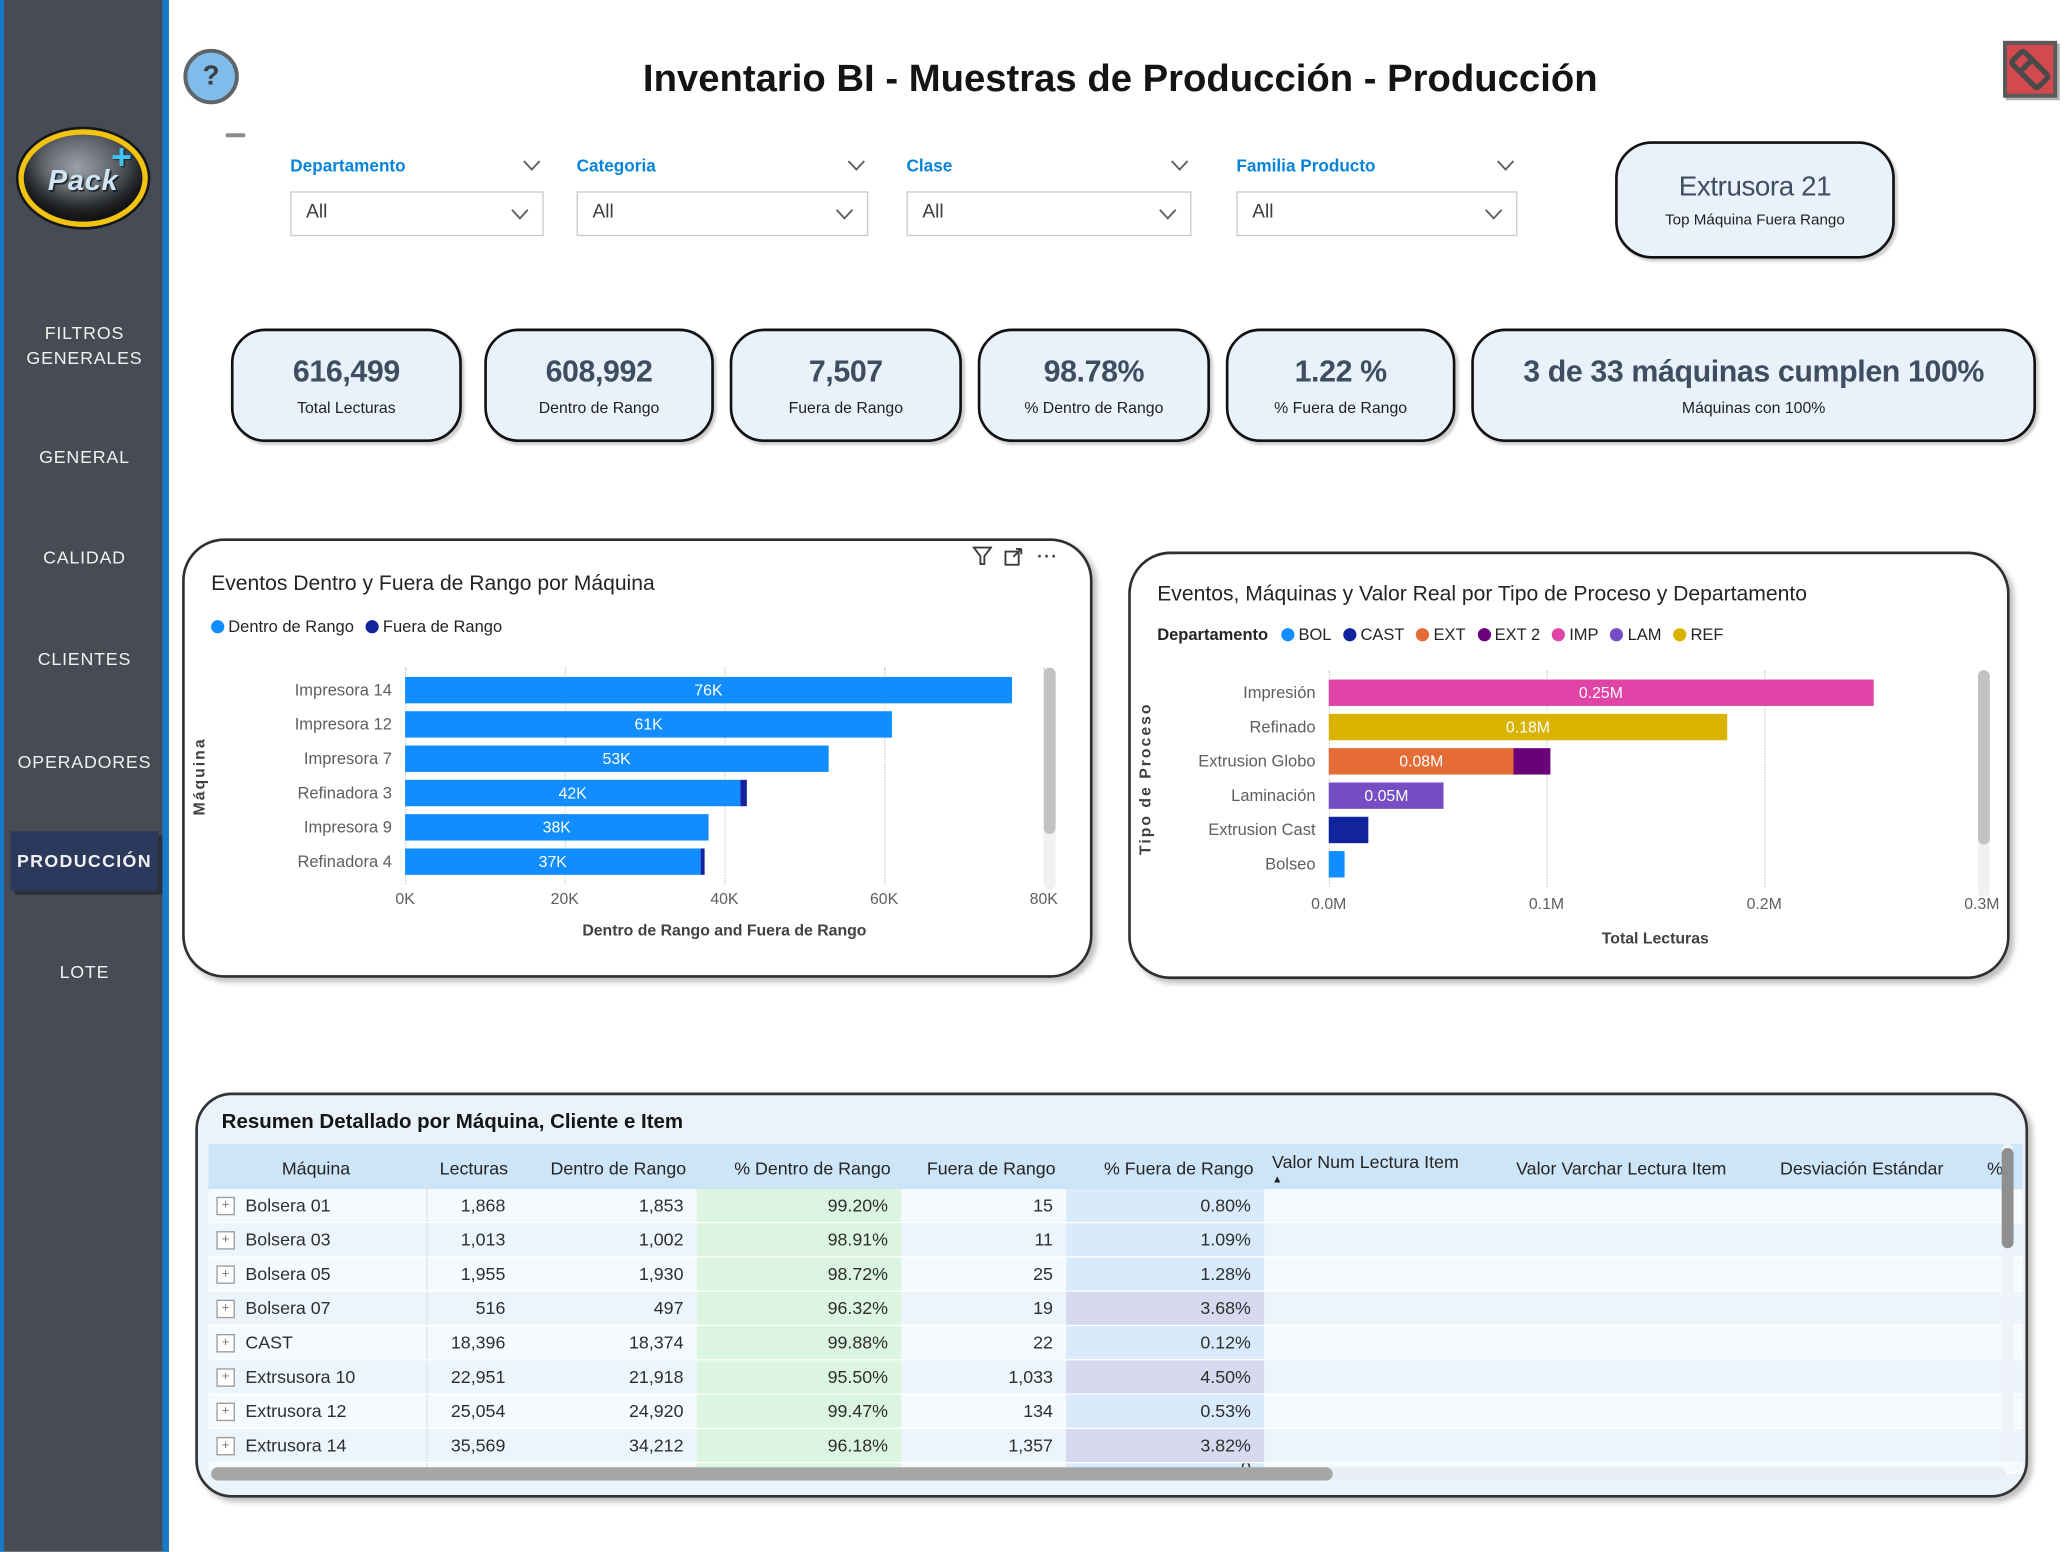  Describe the element at coordinates (84, 457) in the screenshot. I see `sidebar-item-general: GENERAL` at that location.